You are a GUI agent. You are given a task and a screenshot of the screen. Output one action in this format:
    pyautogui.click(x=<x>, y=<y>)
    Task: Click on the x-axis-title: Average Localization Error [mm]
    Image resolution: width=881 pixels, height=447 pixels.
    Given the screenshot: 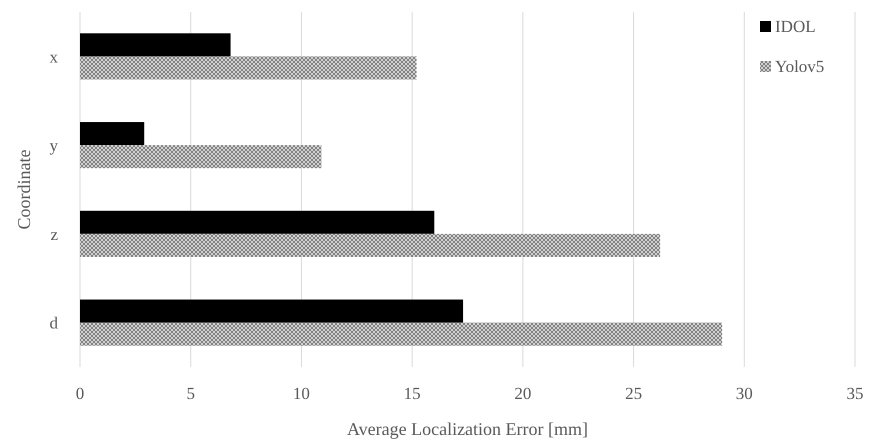 What is the action you would take?
    pyautogui.click(x=467, y=429)
    